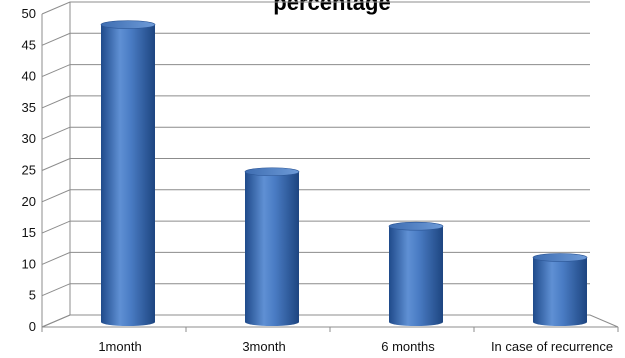 Image resolution: width=625 pixels, height=358 pixels. I want to click on y-tick-label: 45, so click(29, 44).